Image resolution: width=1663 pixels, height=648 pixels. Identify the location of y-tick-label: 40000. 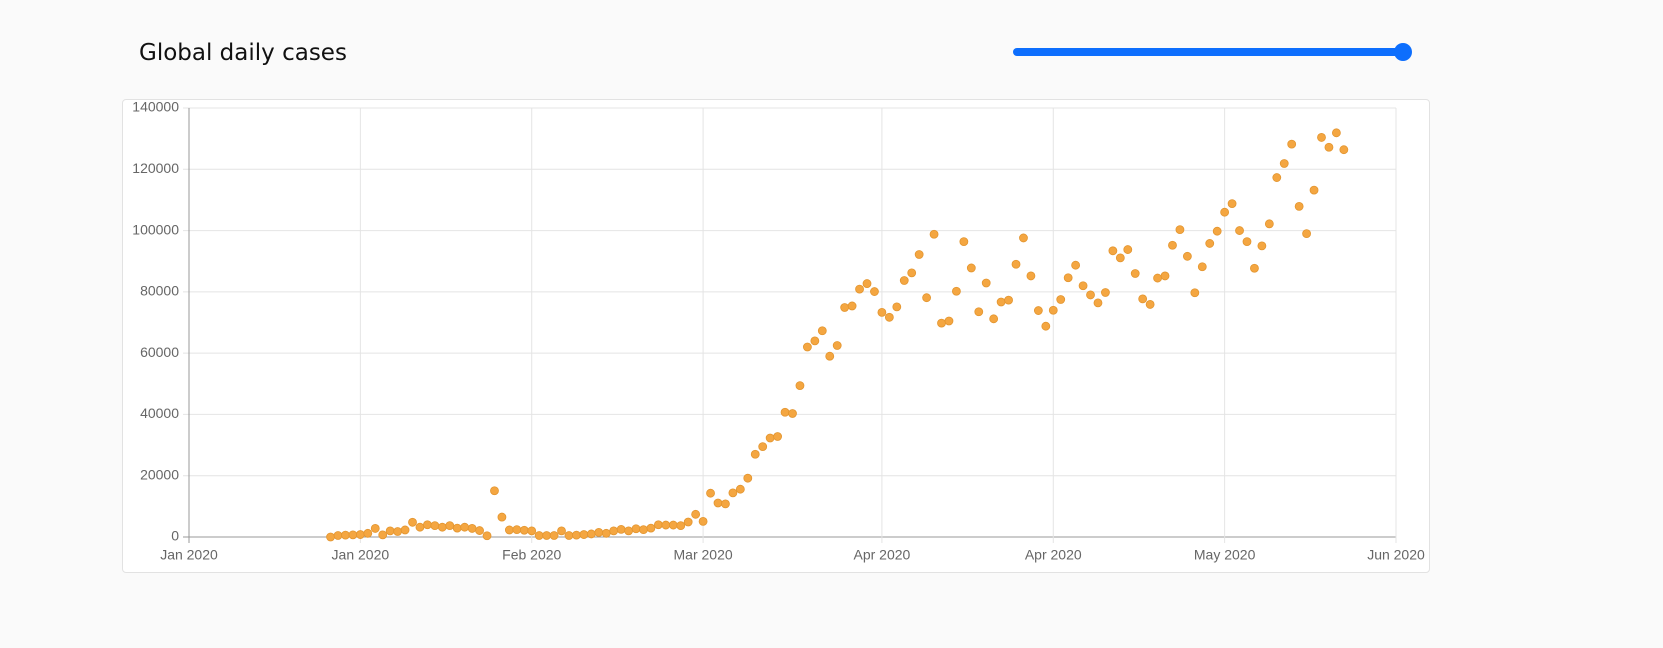
(159, 413).